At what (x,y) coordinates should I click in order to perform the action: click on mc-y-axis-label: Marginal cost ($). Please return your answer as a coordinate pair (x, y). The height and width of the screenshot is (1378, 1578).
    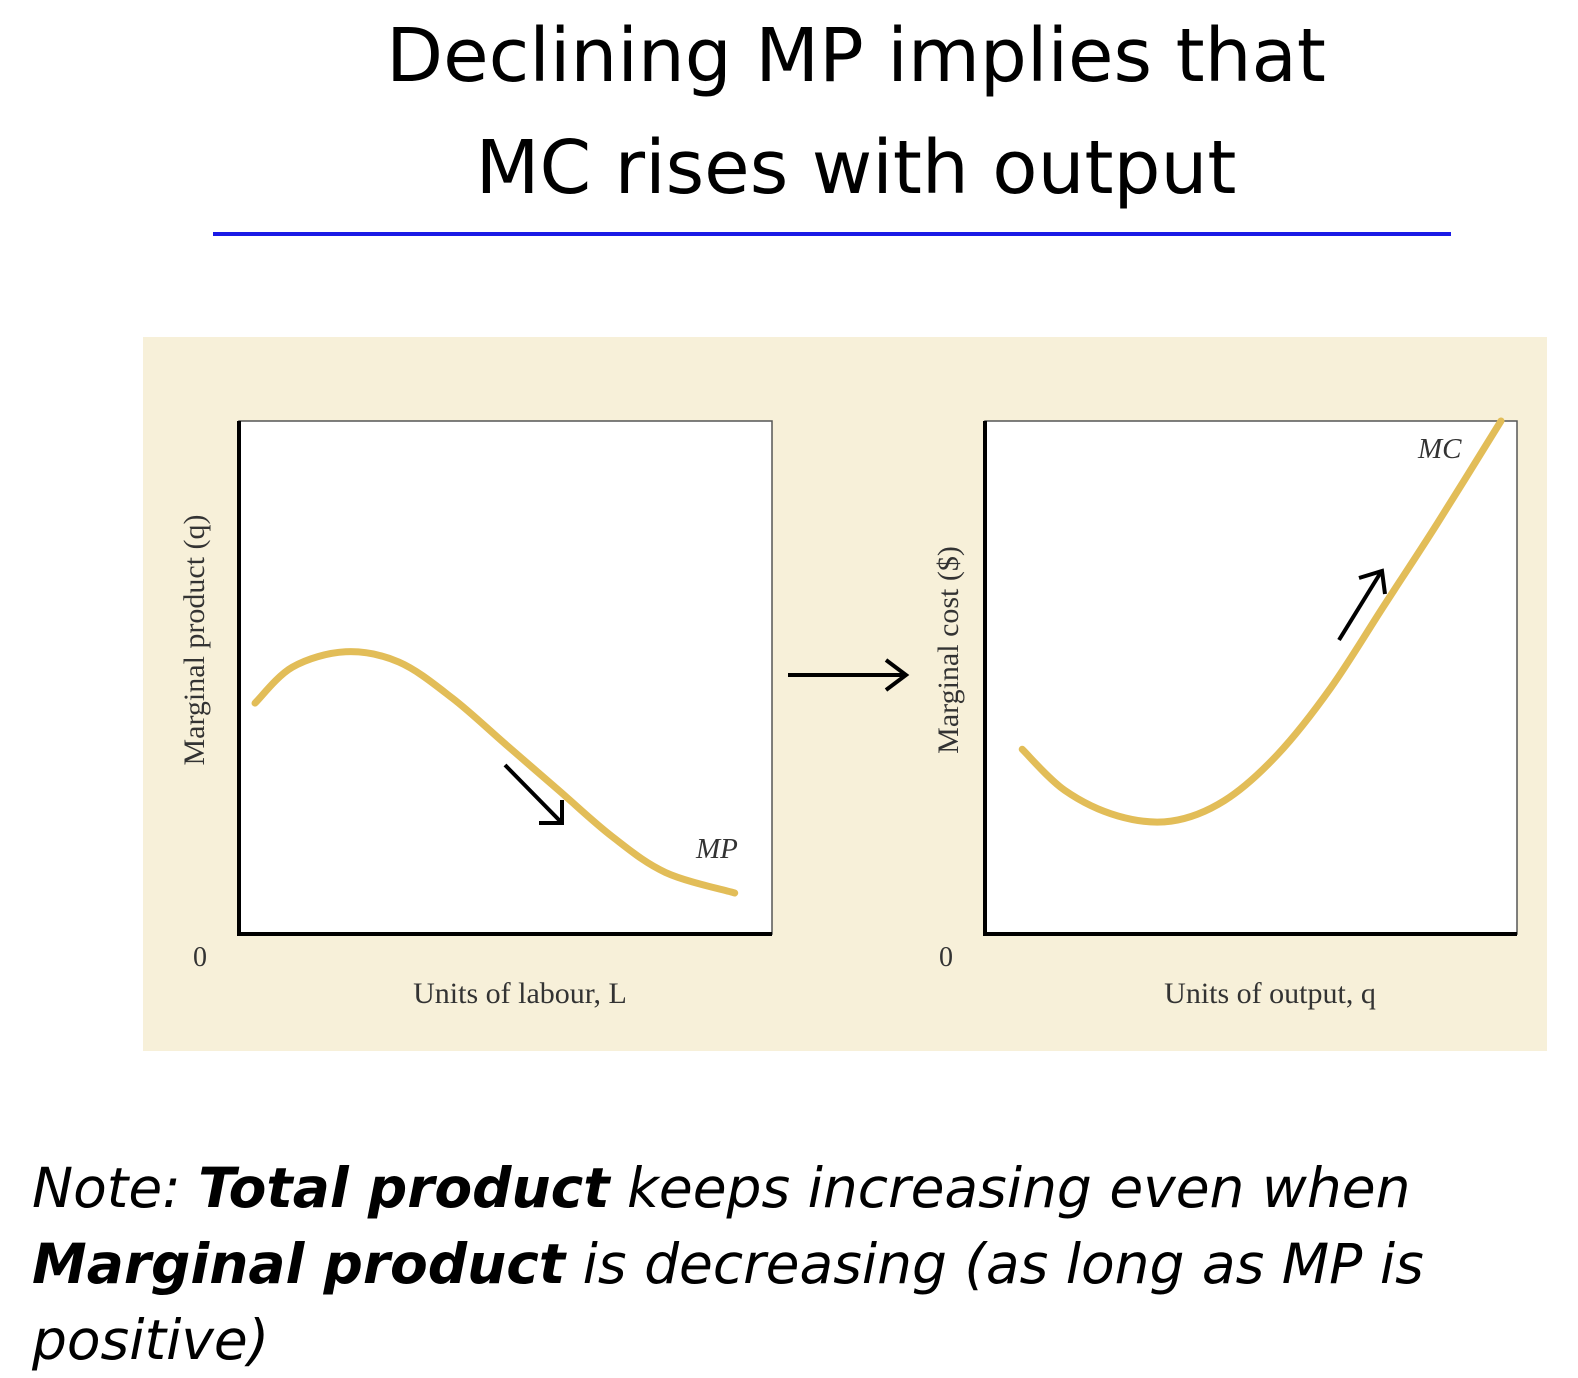
    Looking at the image, I should click on (948, 650).